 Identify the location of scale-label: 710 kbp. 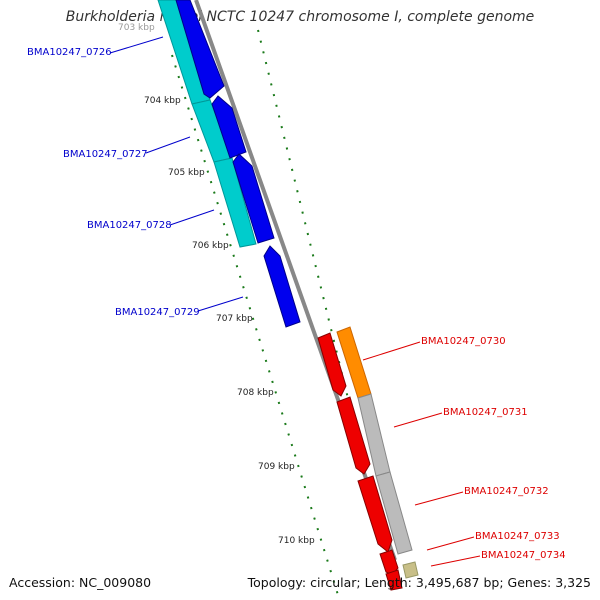
(296, 541).